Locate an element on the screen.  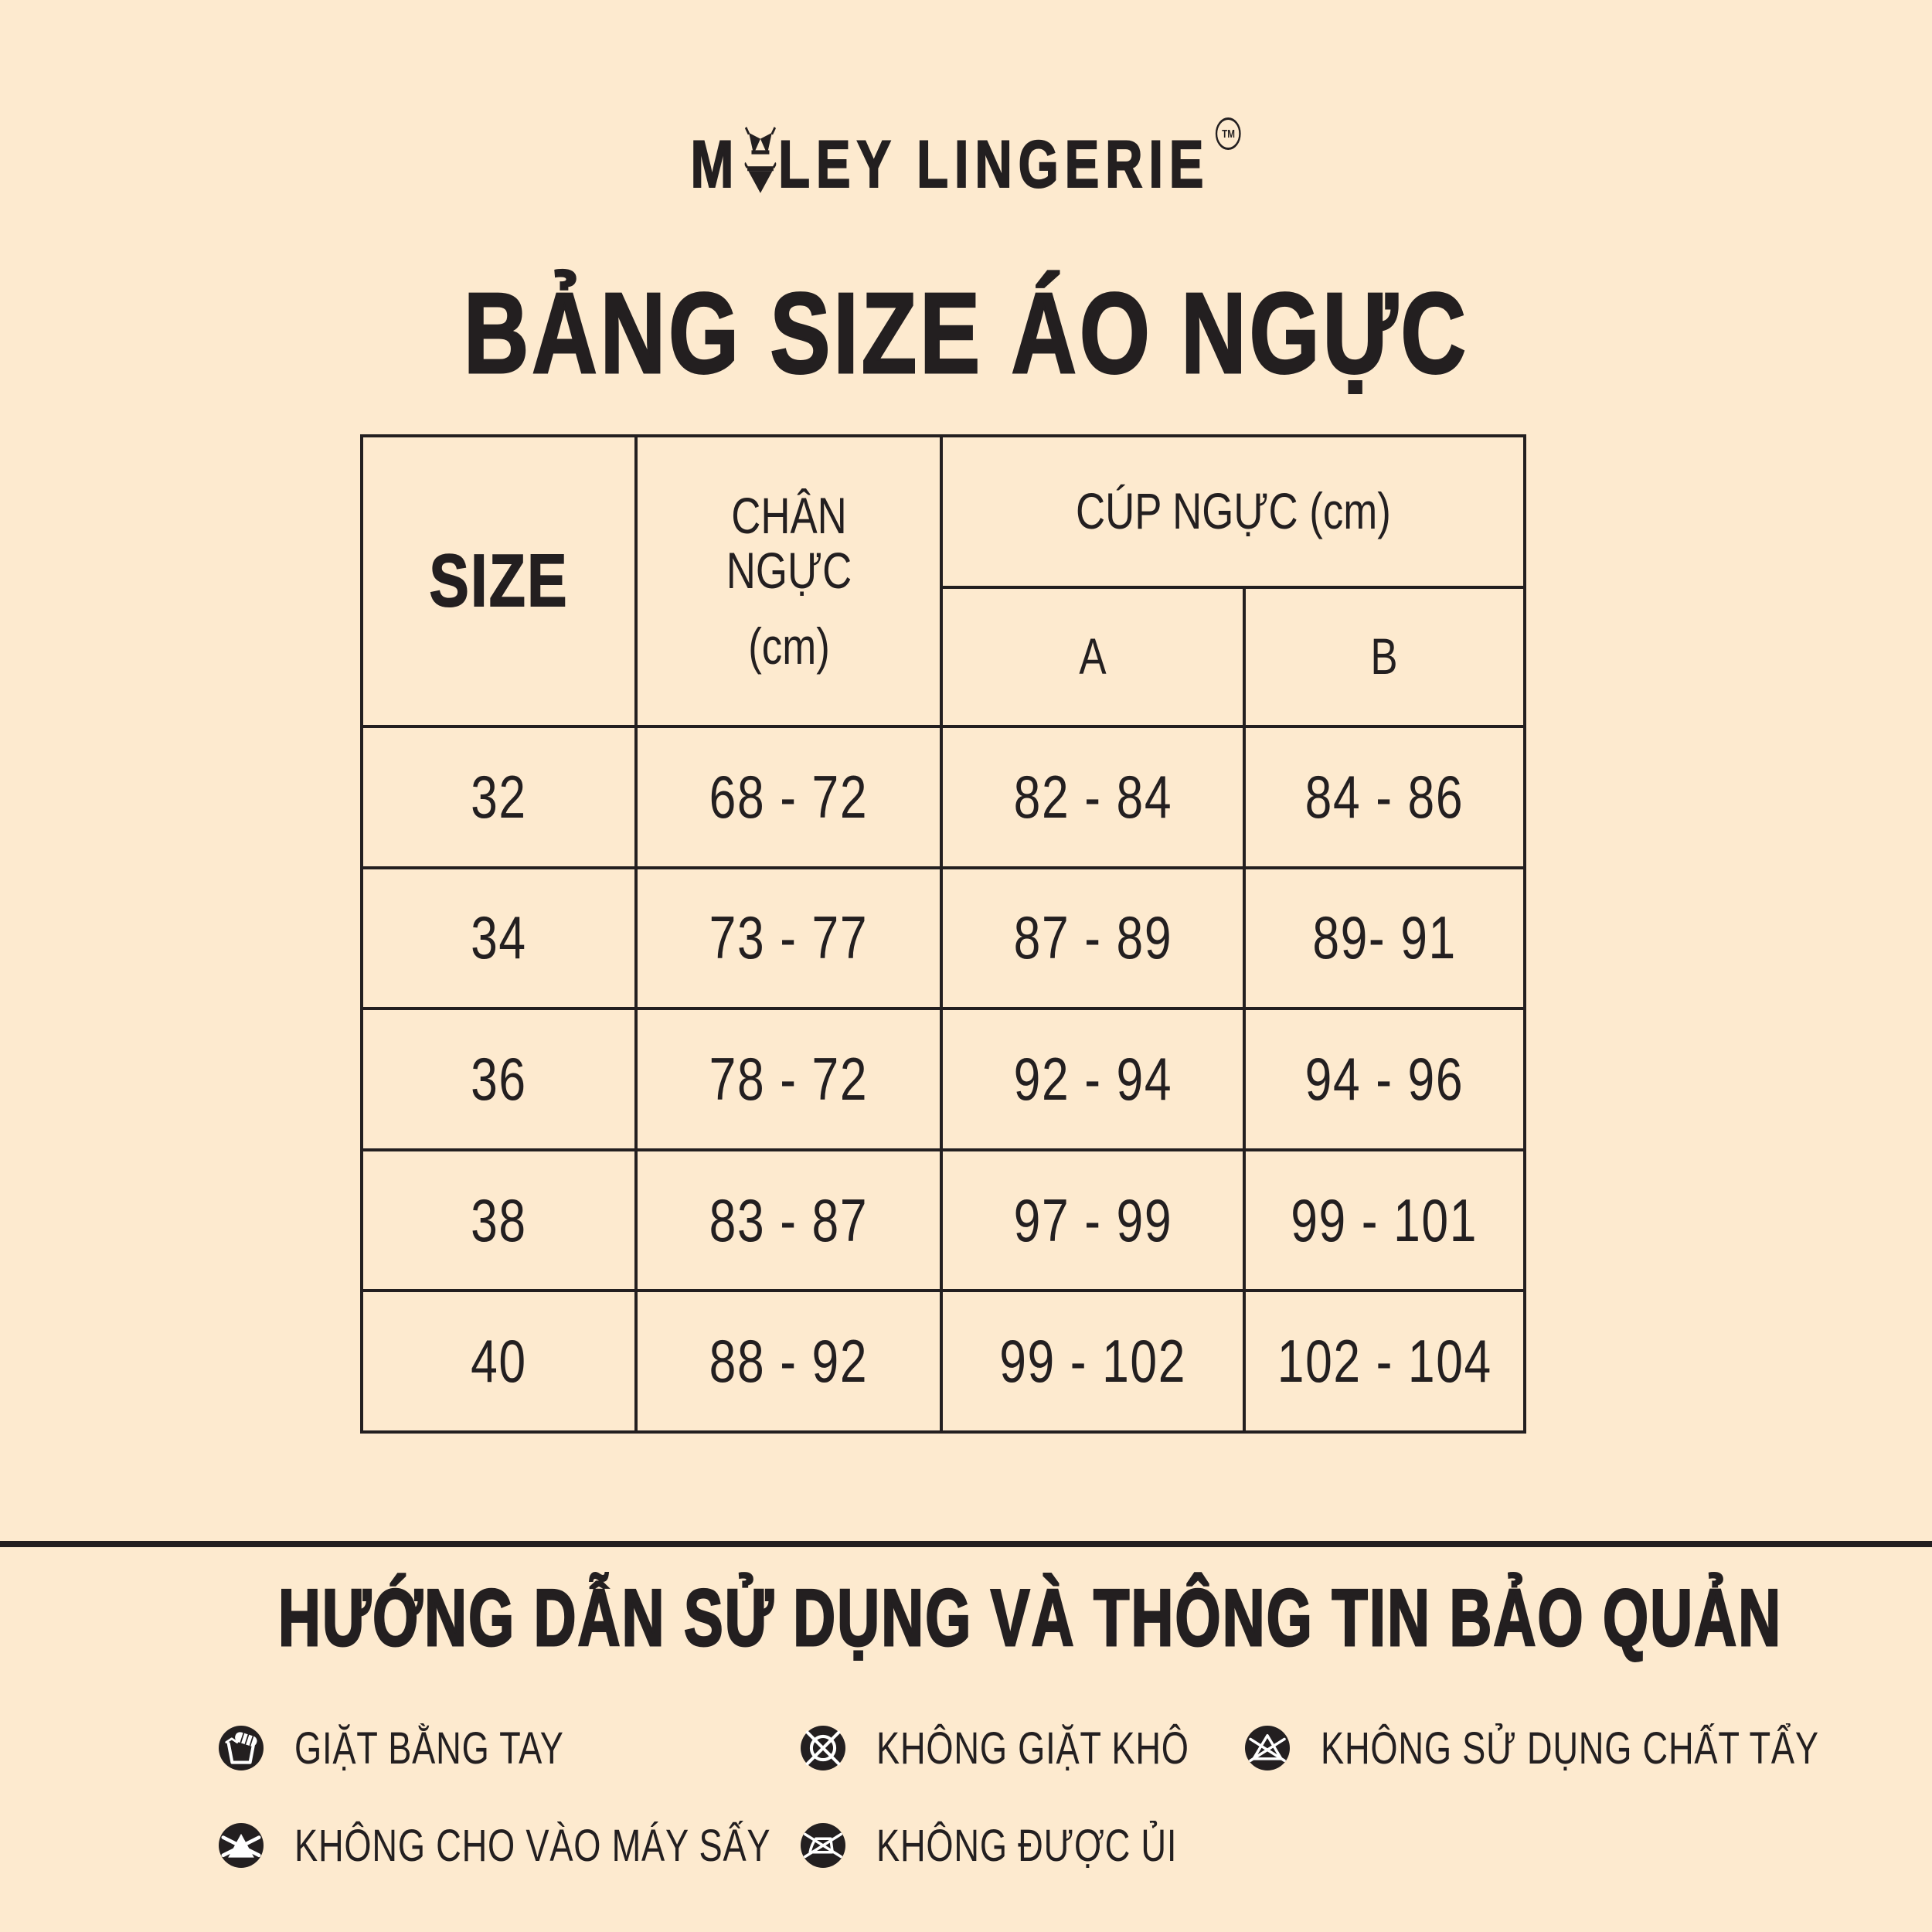
header-band-label: CHÂN NGỰC is located at coordinates (789, 543).